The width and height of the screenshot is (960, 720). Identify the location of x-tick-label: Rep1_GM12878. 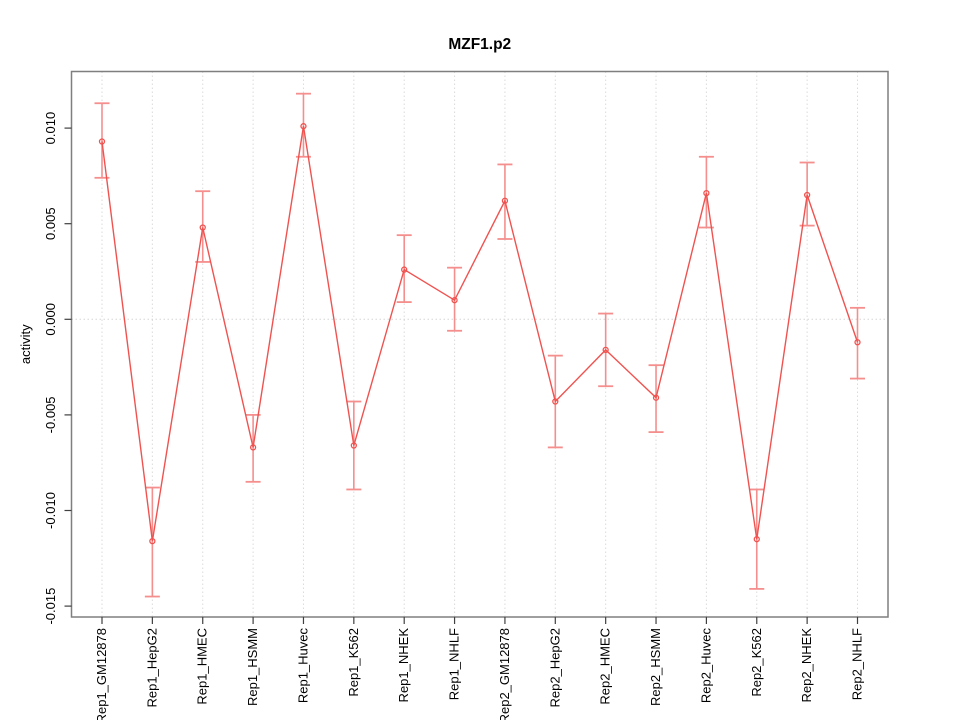
(101, 674).